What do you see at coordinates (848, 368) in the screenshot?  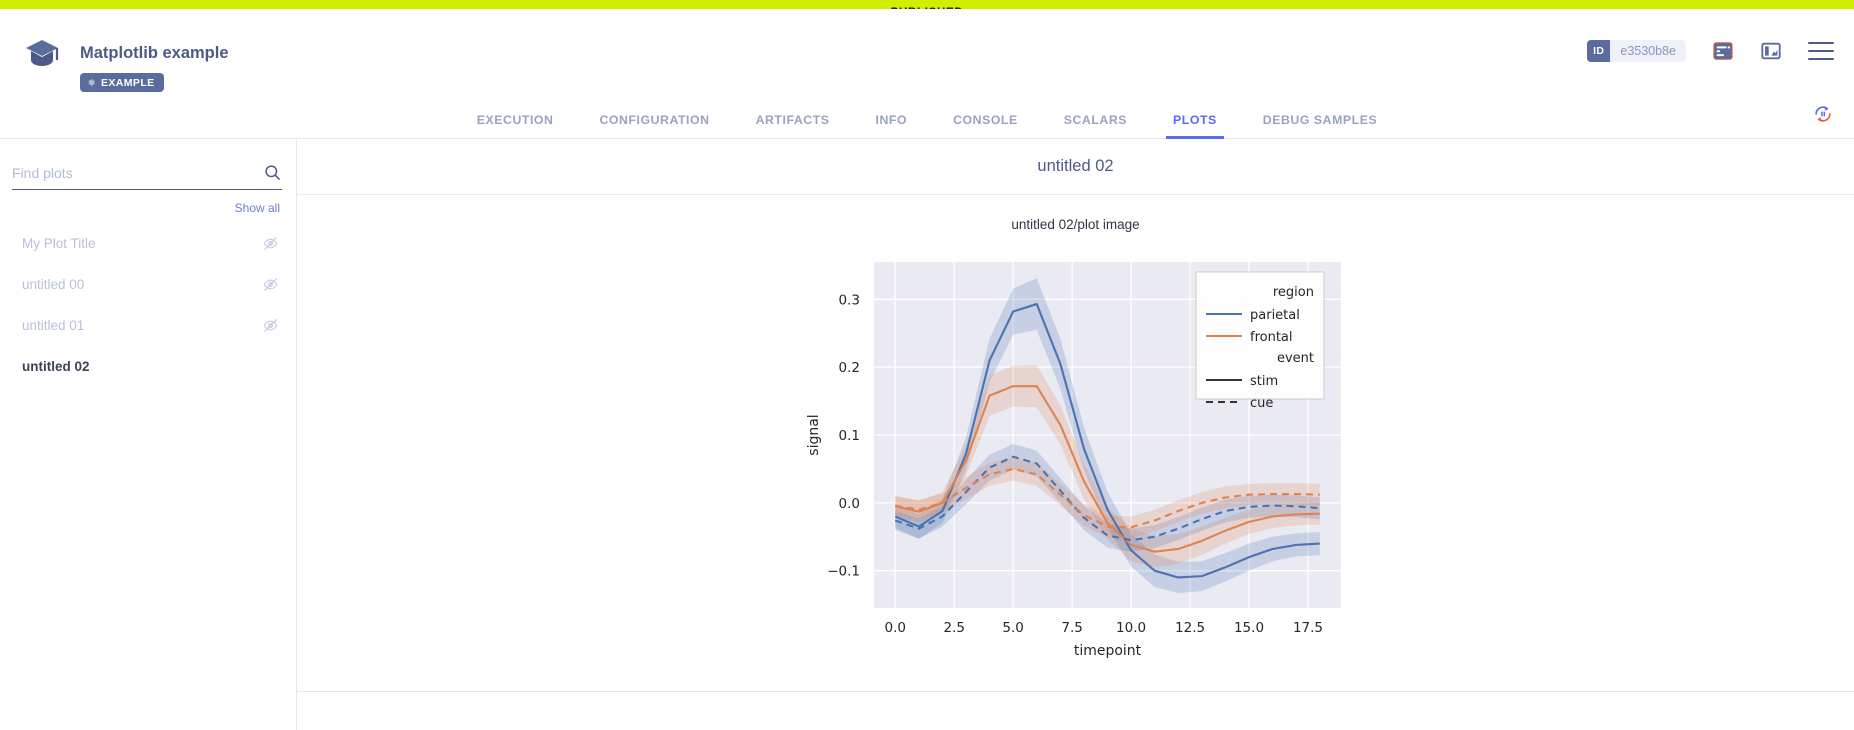 I see `svg-text: 0.2` at bounding box center [848, 368].